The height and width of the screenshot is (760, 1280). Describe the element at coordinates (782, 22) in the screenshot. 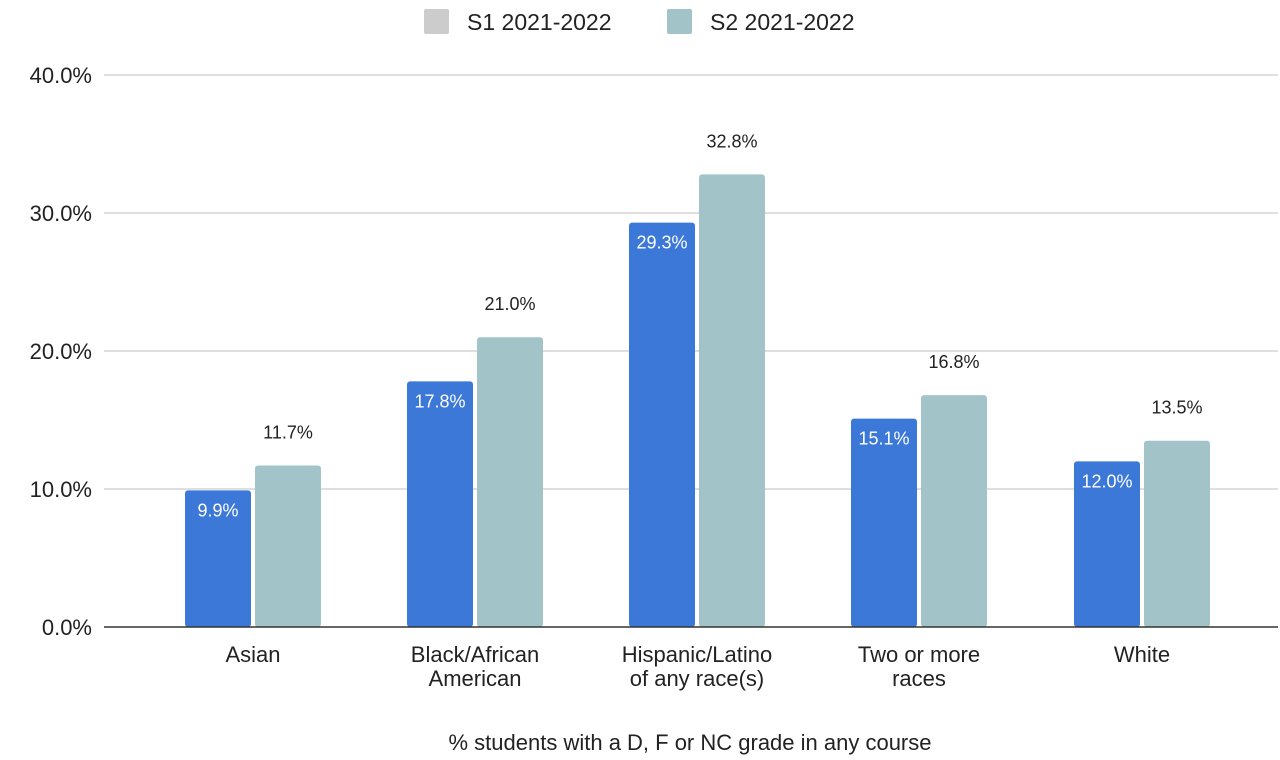

I see `legend-label-s2: S2 2021-2022` at that location.